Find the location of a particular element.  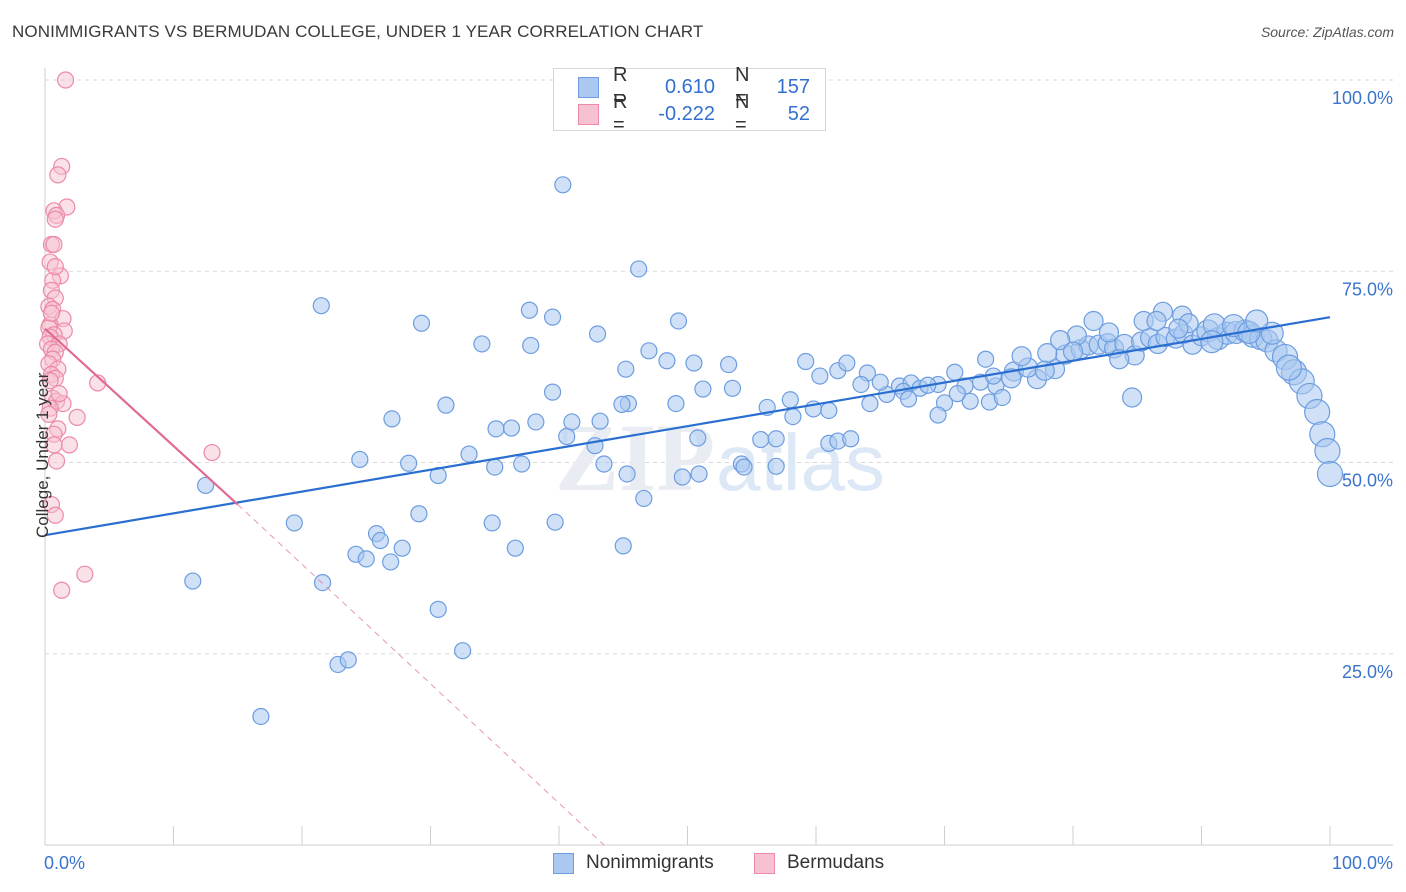

legend-item-nonimmigrants: Nonimmigrants is located at coordinates (633, 863).